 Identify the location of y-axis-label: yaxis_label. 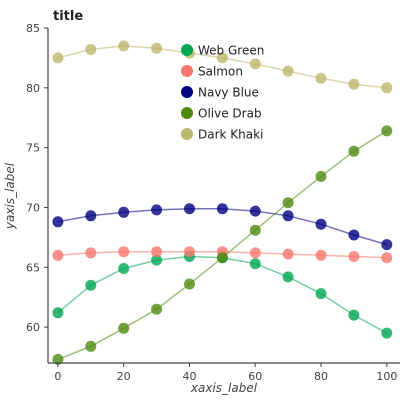
(10, 196).